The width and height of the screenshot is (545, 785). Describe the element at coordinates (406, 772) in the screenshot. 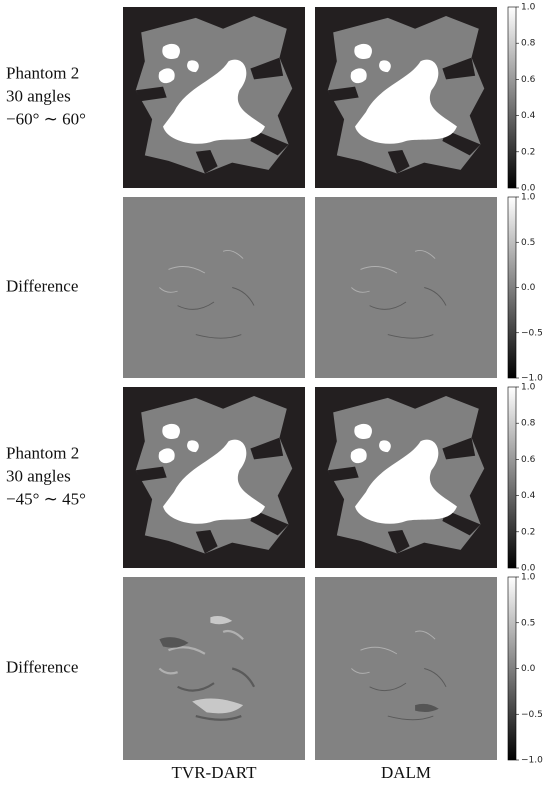

I see `column-label: DALM` at that location.